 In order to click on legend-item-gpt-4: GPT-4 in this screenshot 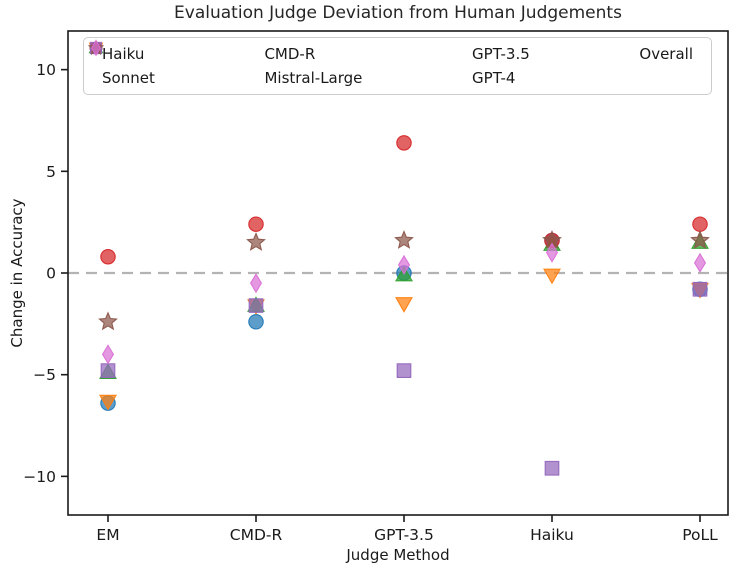, I will do `click(308, 63)`.